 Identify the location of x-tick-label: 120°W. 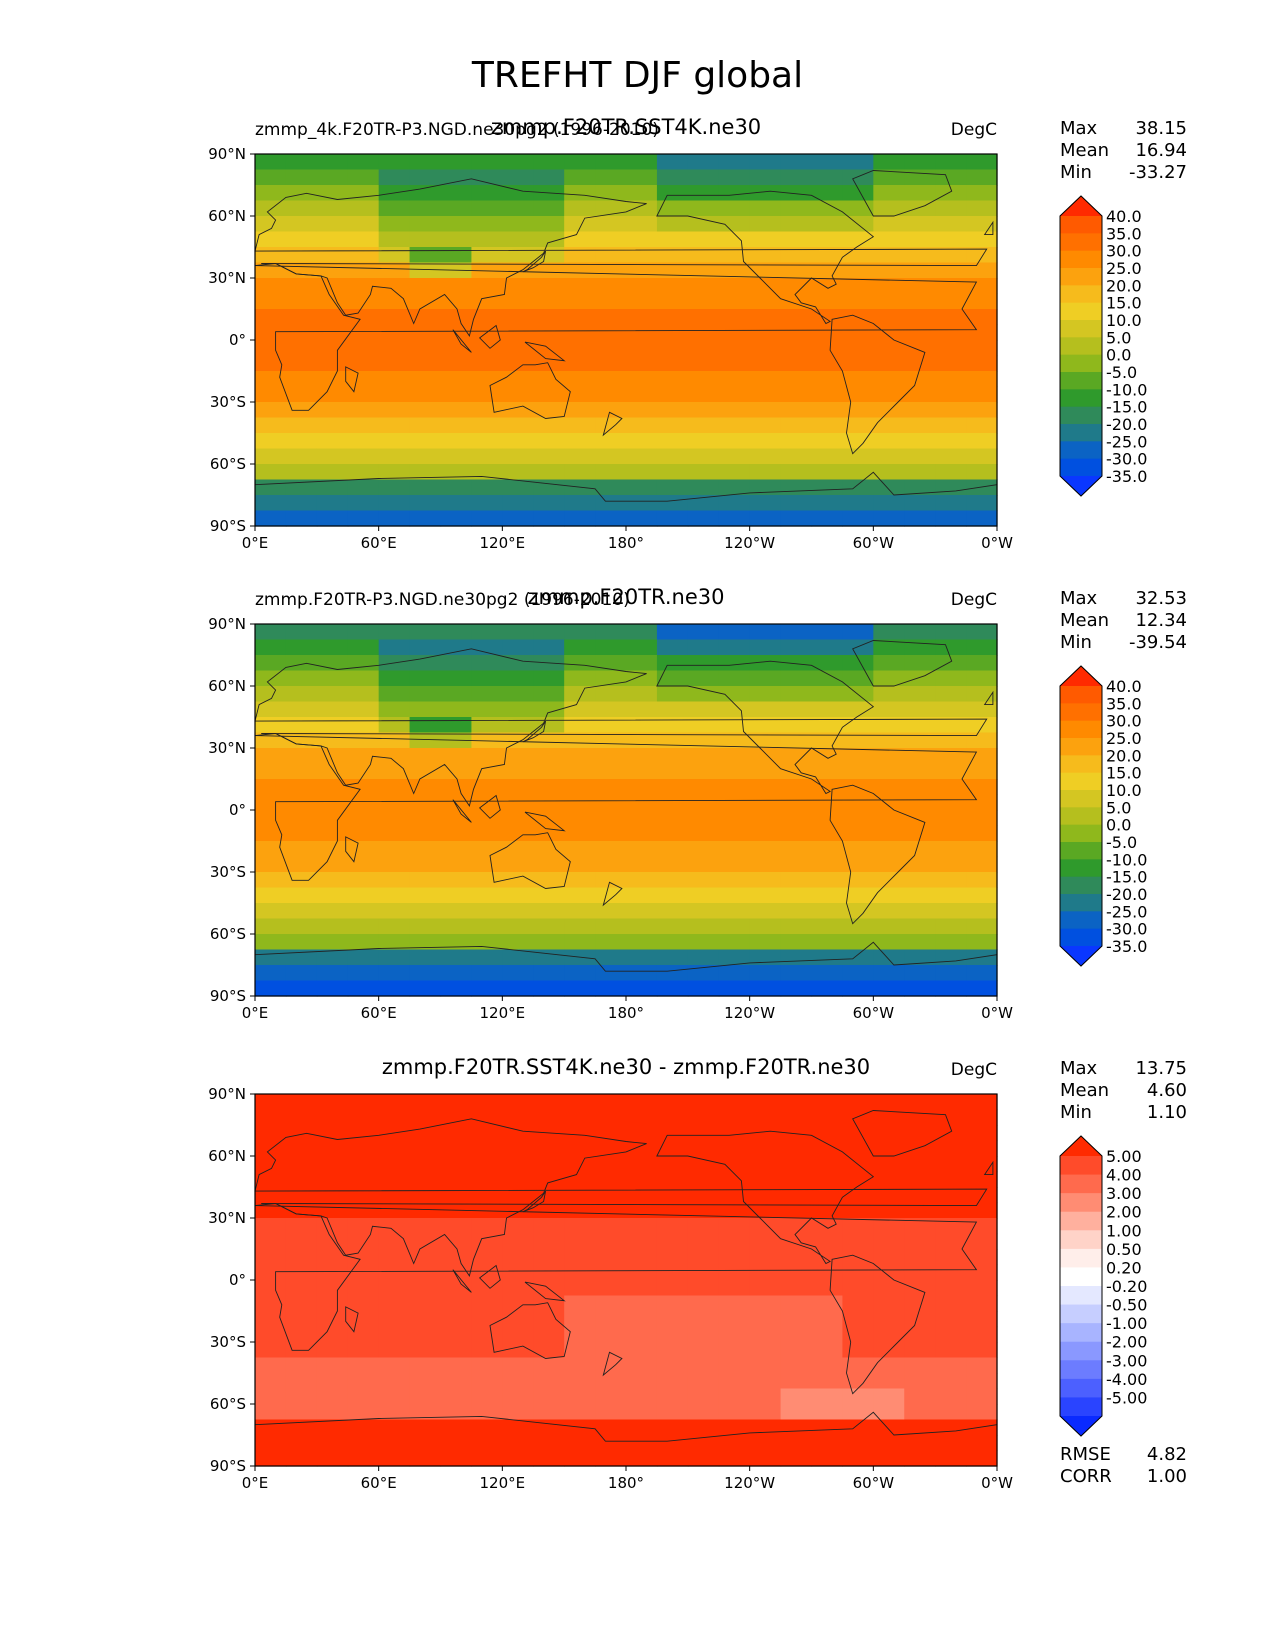
(749, 543).